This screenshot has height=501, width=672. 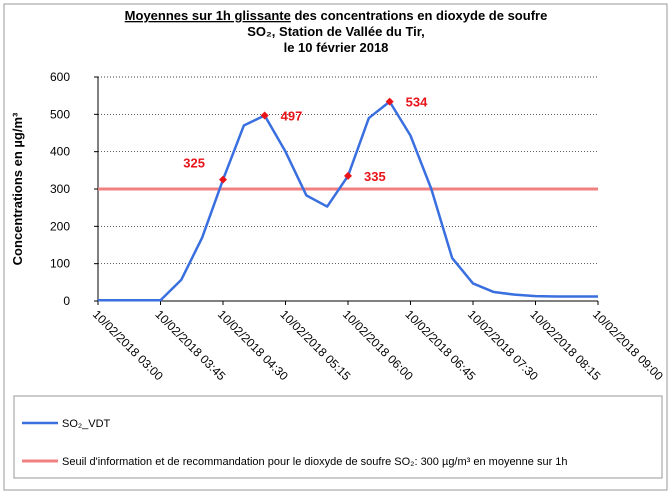 I want to click on y-tick-label: 400, so click(x=60, y=152).